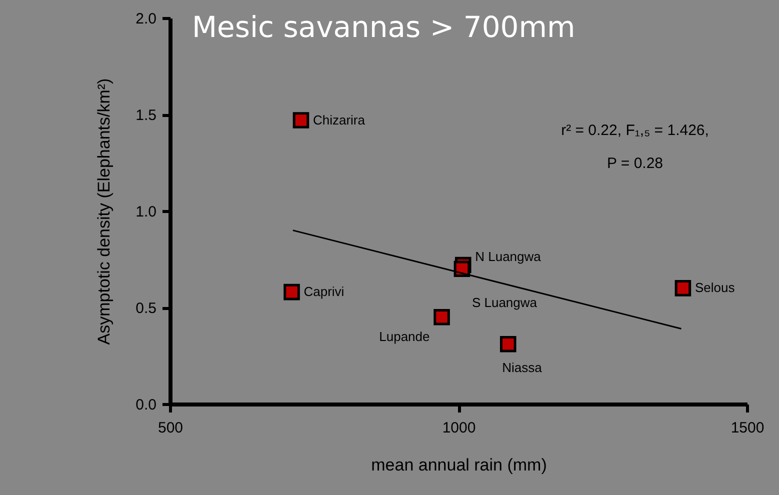 The width and height of the screenshot is (779, 495). I want to click on y-tick-label: 1.0, so click(146, 212).